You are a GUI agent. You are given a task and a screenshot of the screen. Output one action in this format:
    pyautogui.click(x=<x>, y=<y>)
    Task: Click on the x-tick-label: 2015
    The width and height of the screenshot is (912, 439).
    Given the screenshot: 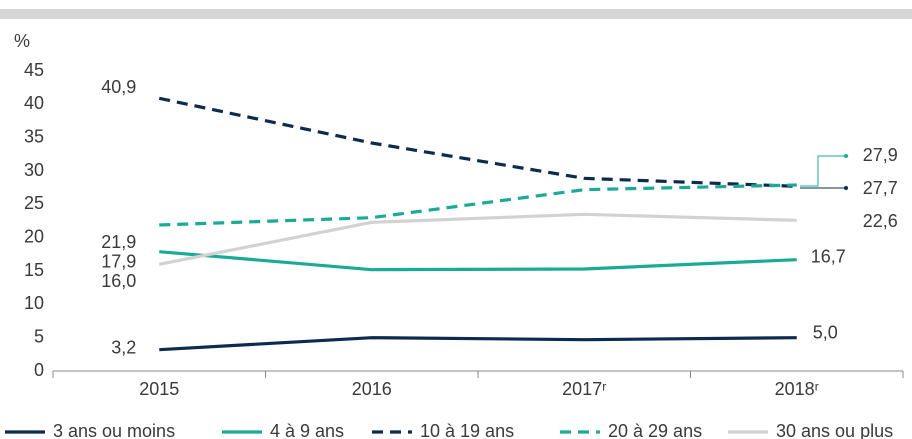 What is the action you would take?
    pyautogui.click(x=159, y=389)
    